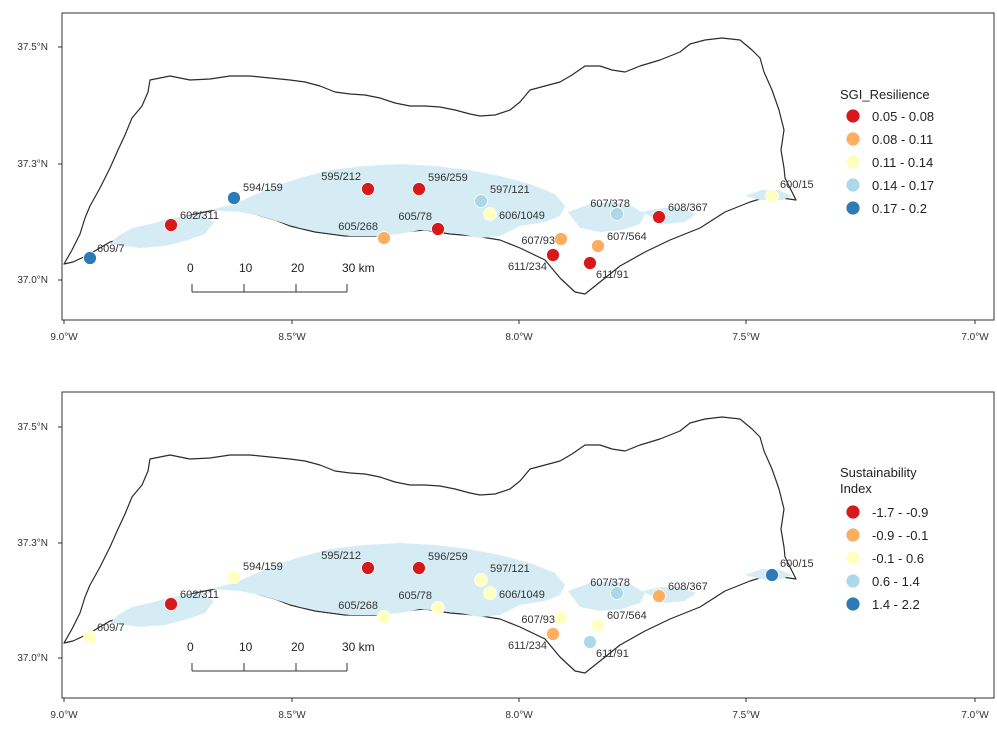 Image resolution: width=997 pixels, height=730 pixels. What do you see at coordinates (898, 558) in the screenshot?
I see `legend-label: -0.1 - 0.6` at bounding box center [898, 558].